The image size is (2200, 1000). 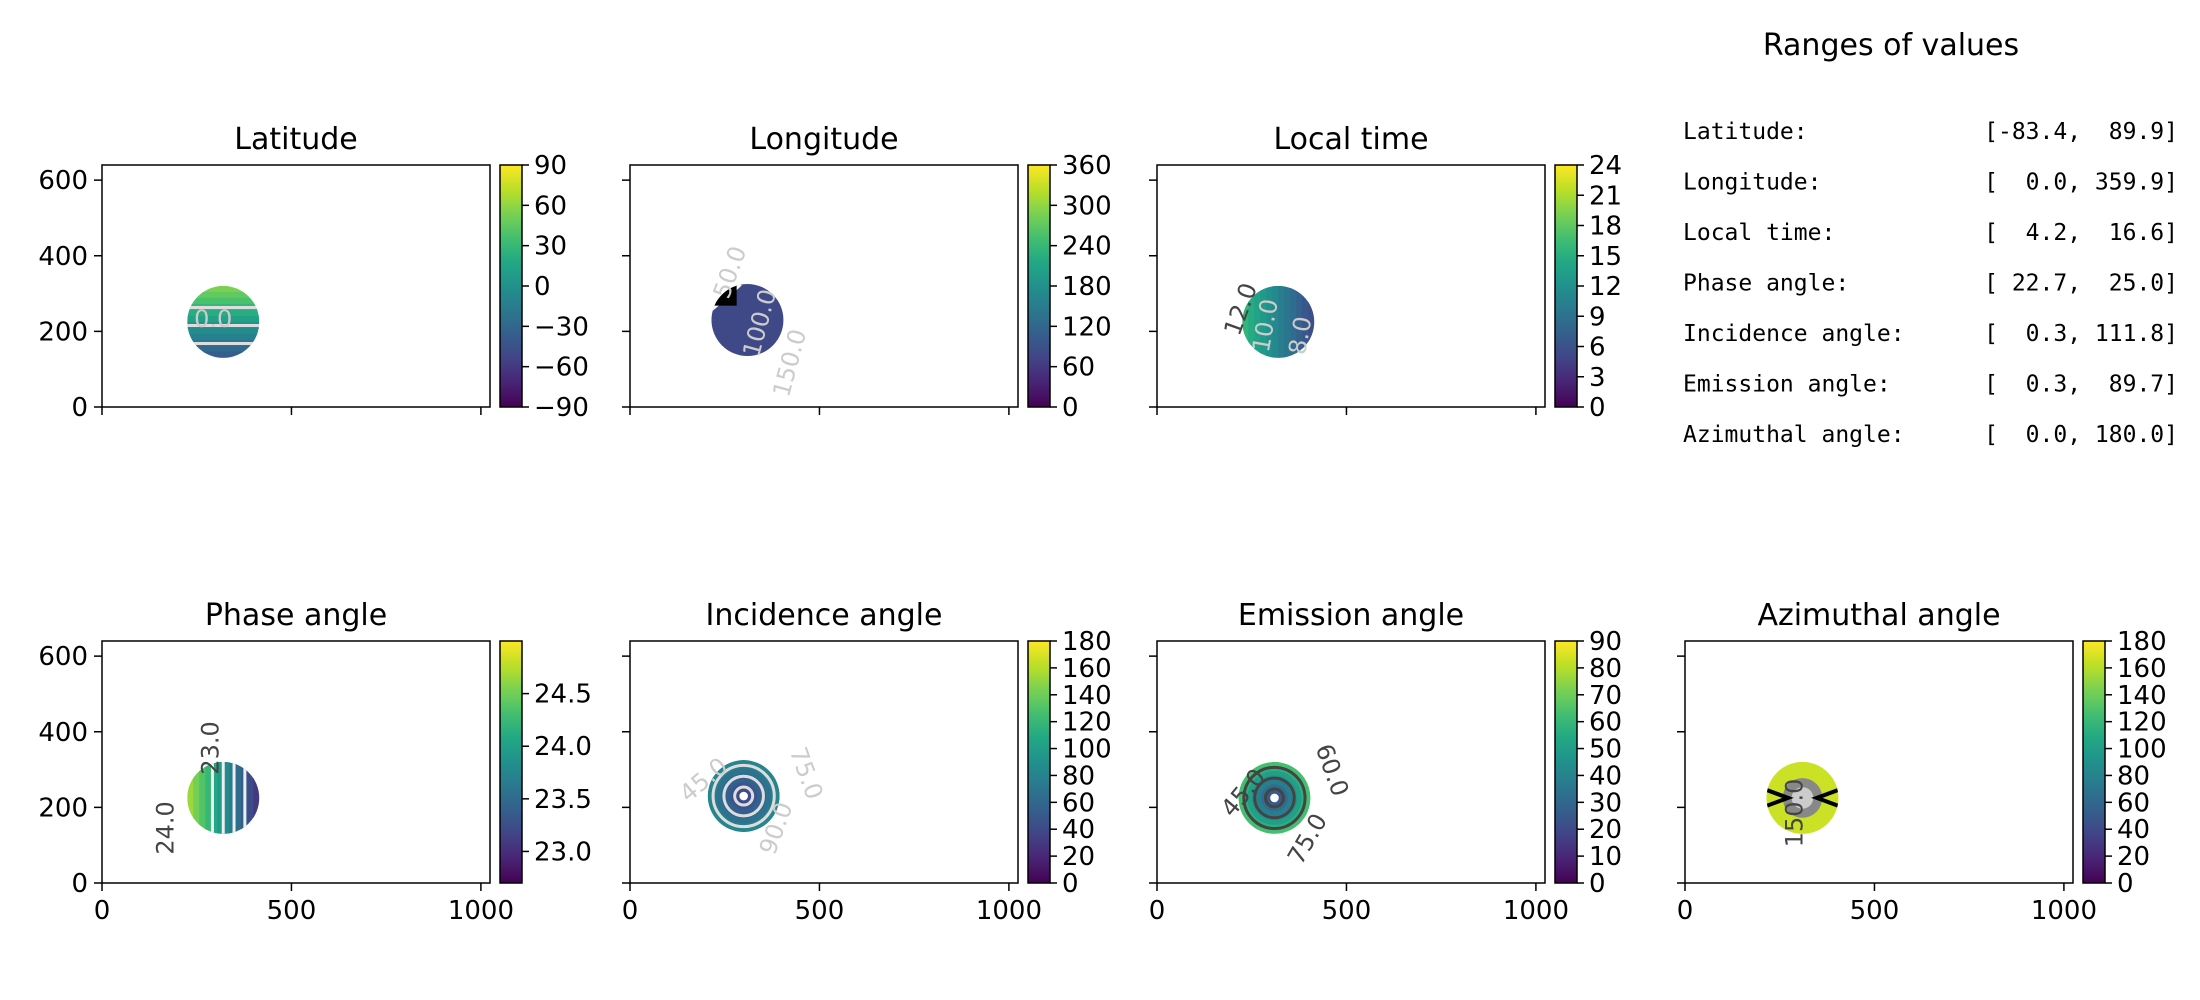 I want to click on range-value: [ 0.0, 359.9], so click(x=2081, y=183).